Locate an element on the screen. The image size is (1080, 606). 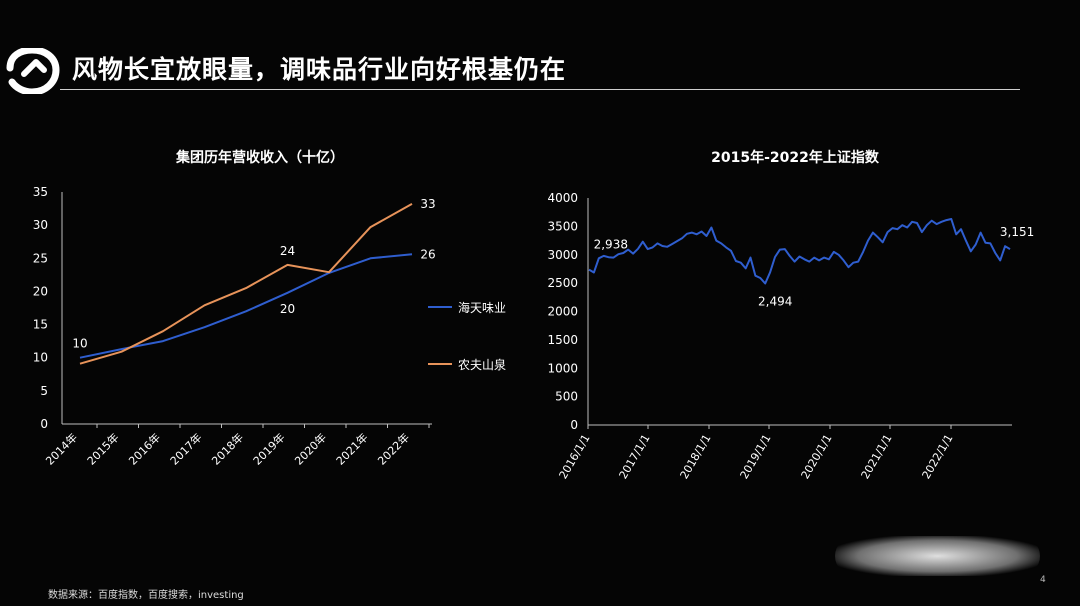
x-tick-label: 2015年 is located at coordinates (102, 448).